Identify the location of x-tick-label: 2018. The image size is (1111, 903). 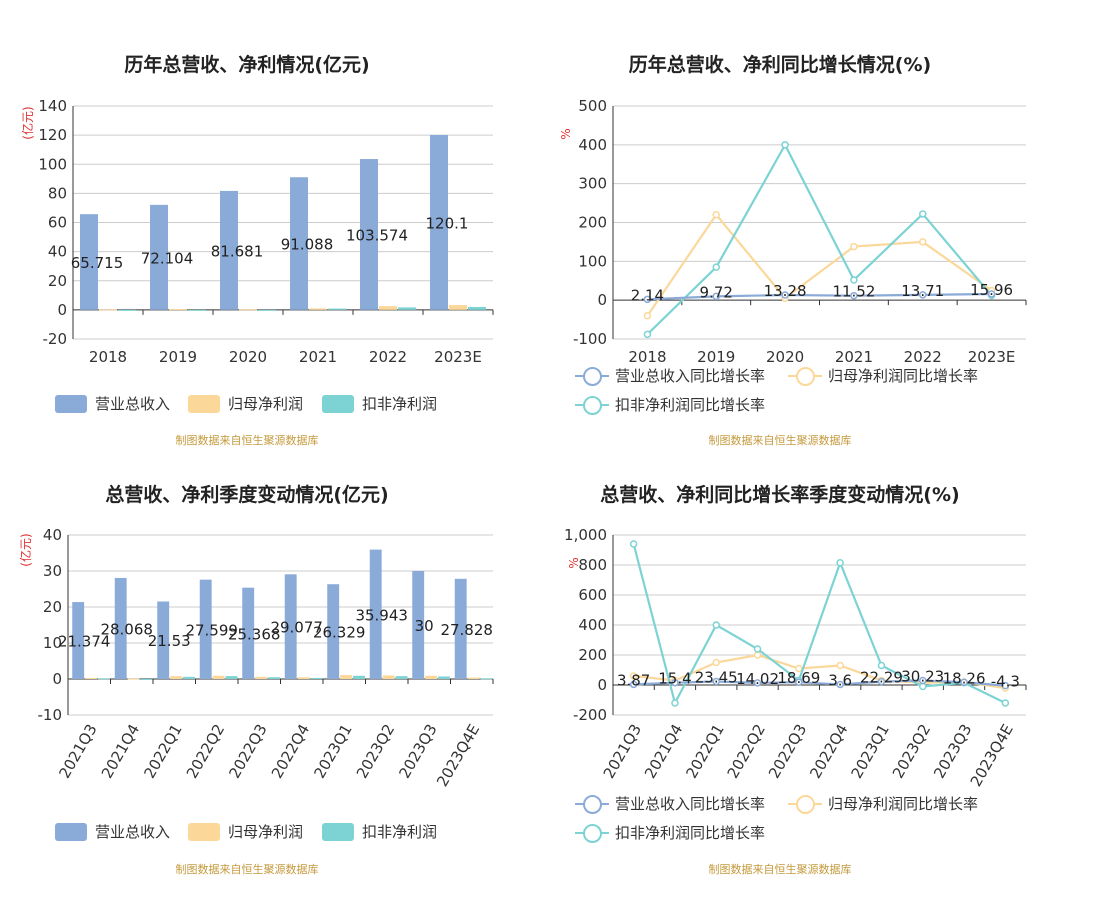
(647, 357).